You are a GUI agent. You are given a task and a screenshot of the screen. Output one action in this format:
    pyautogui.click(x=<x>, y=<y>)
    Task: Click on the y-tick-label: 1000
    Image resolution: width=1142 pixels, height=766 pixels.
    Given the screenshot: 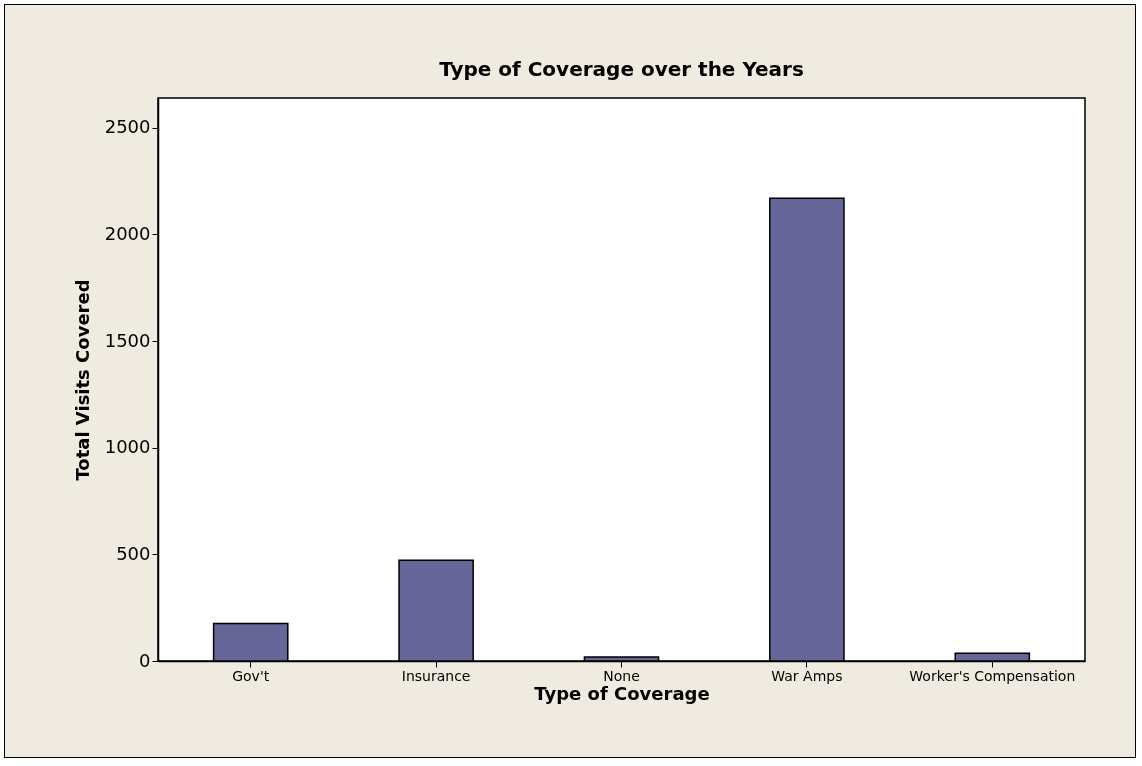 What is the action you would take?
    pyautogui.click(x=127, y=447)
    